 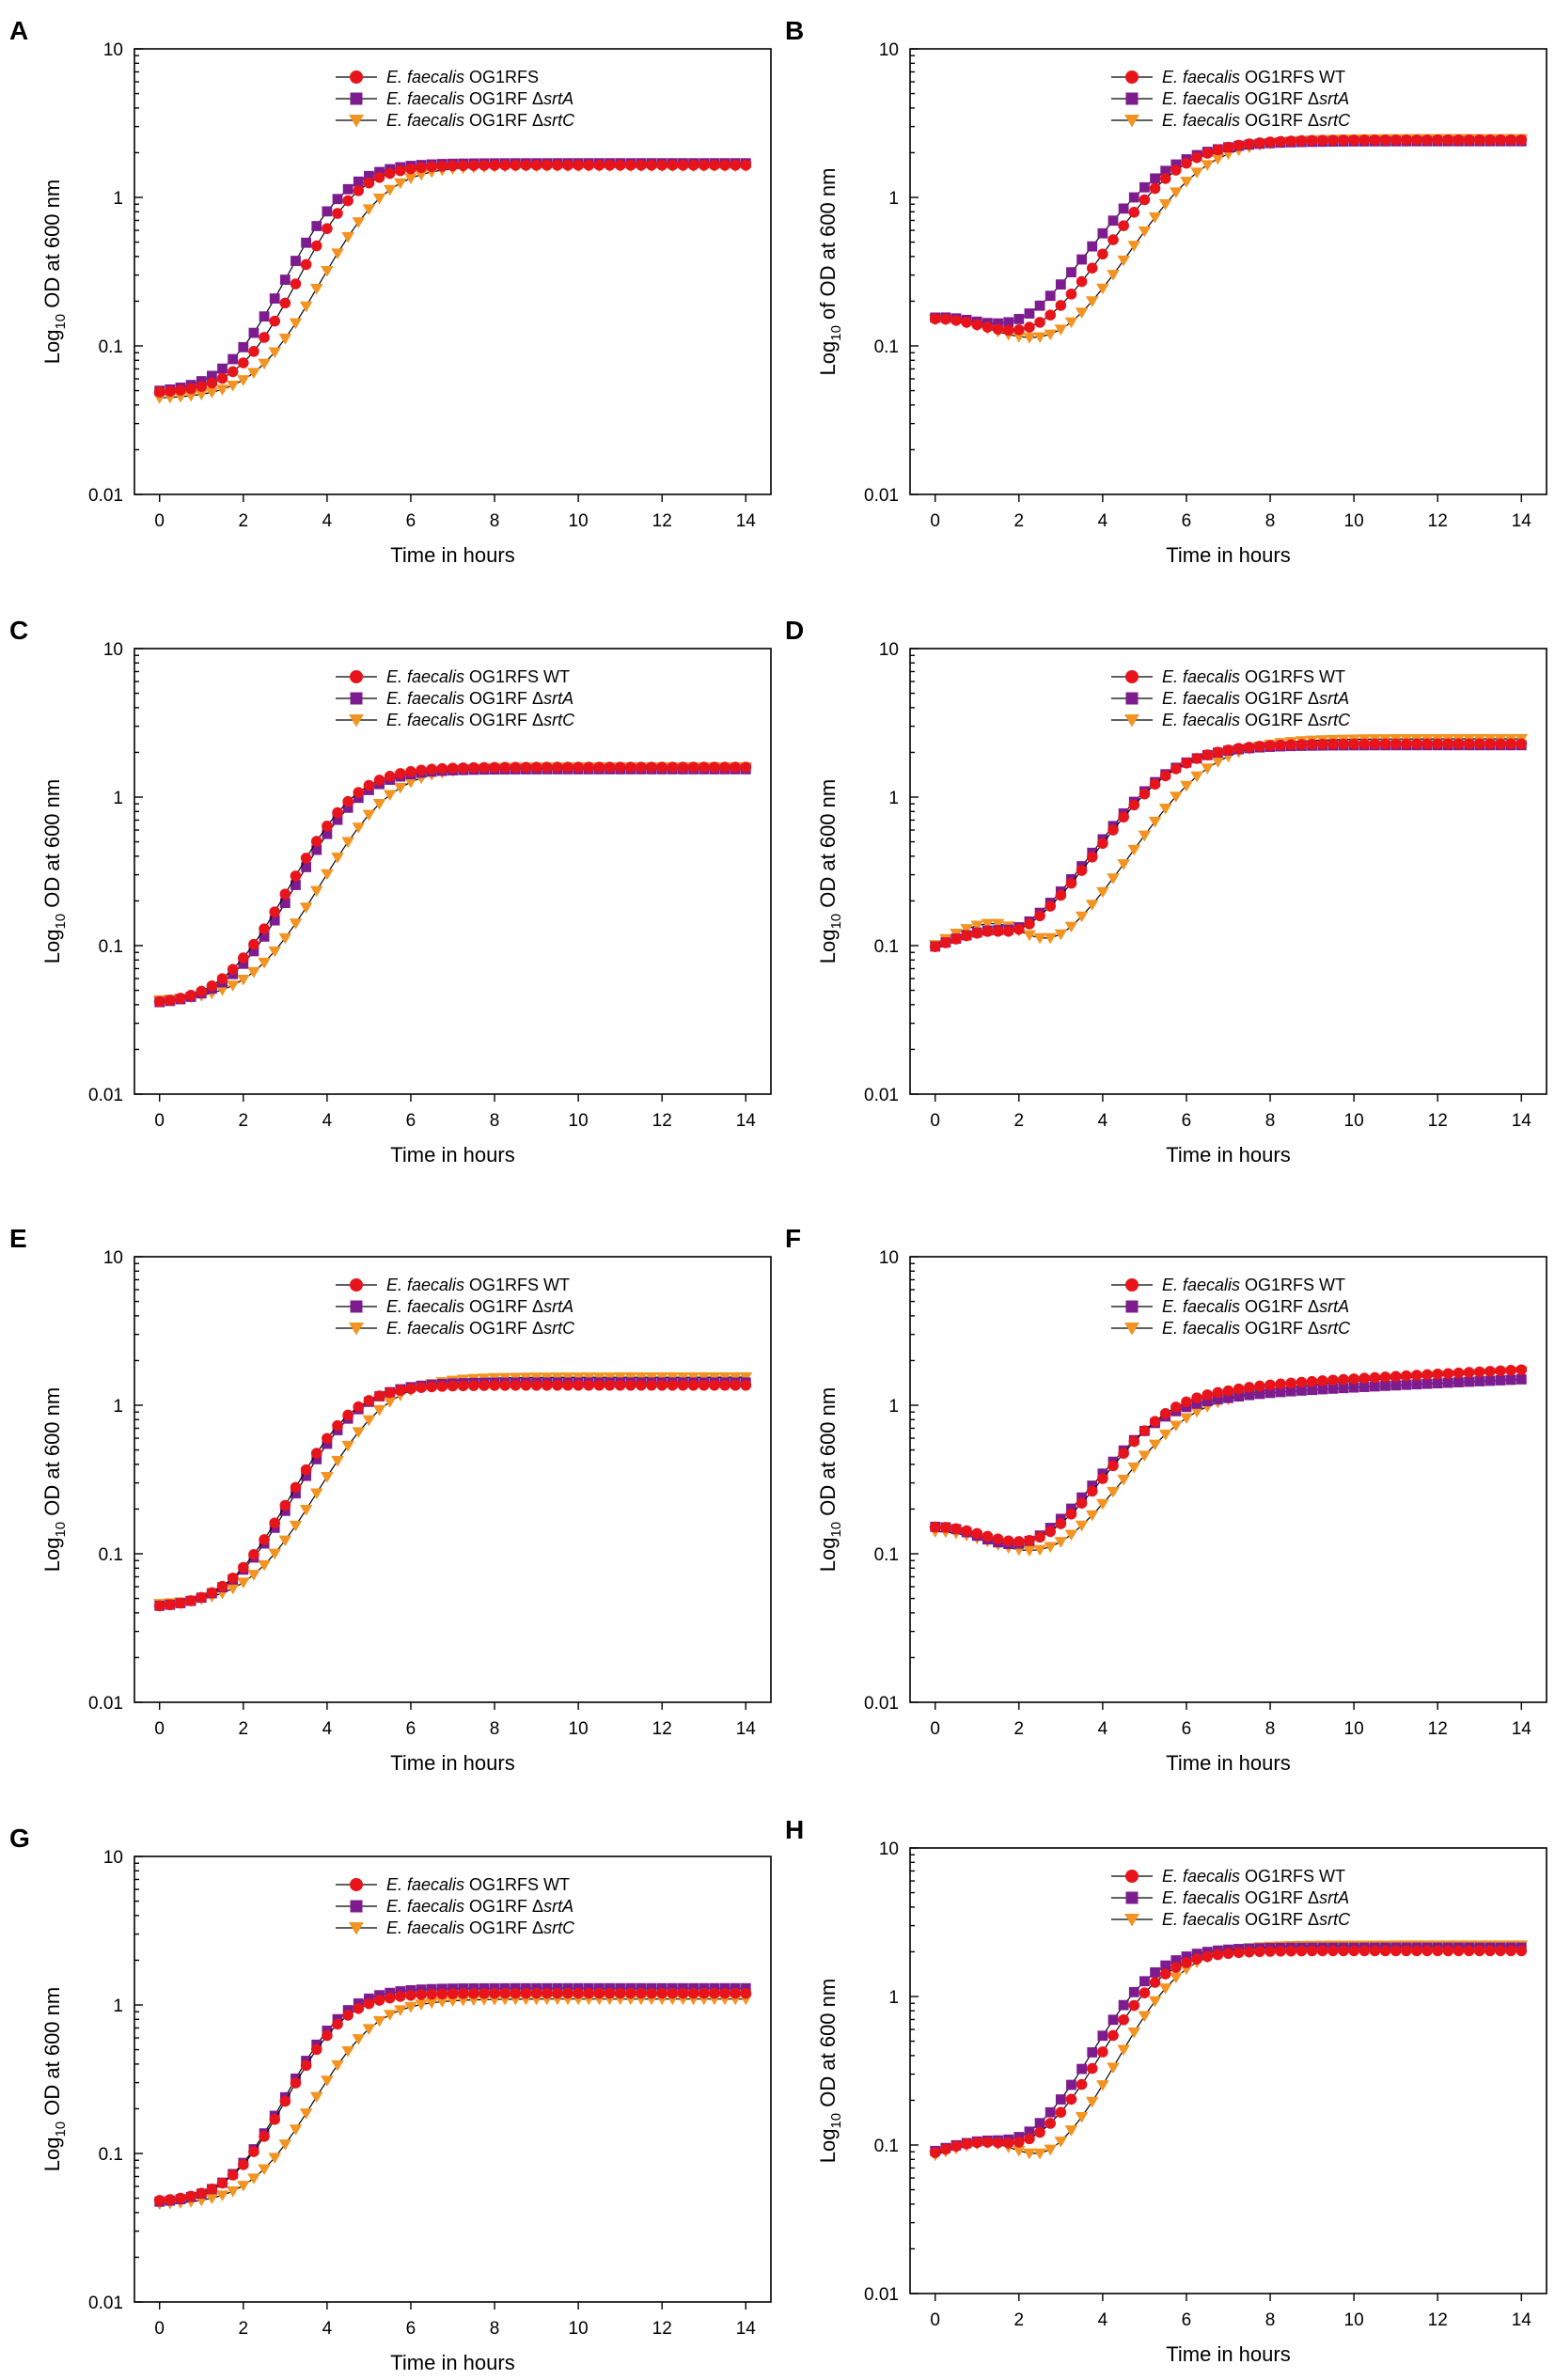 What do you see at coordinates (935, 521) in the screenshot?
I see `x-tick-label: 0` at bounding box center [935, 521].